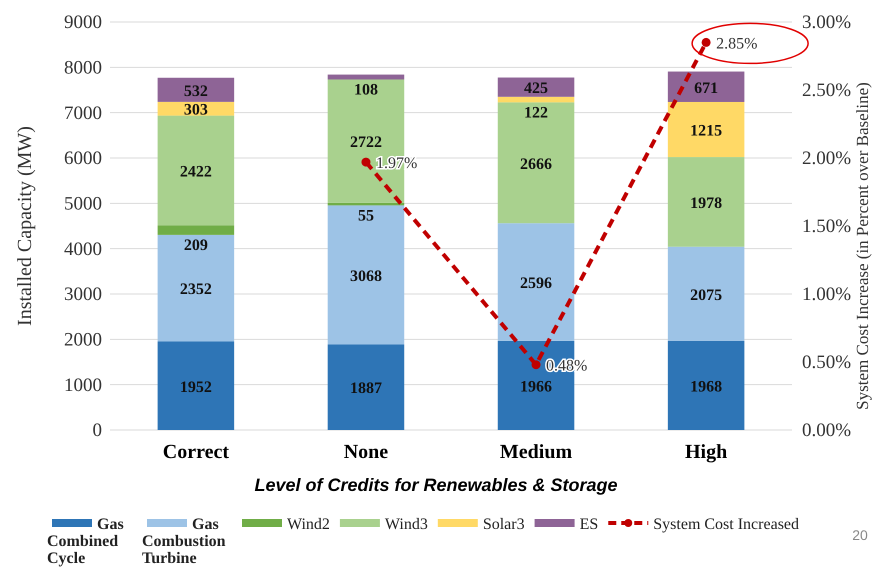  What do you see at coordinates (589, 524) in the screenshot?
I see `legend-label: ES` at bounding box center [589, 524].